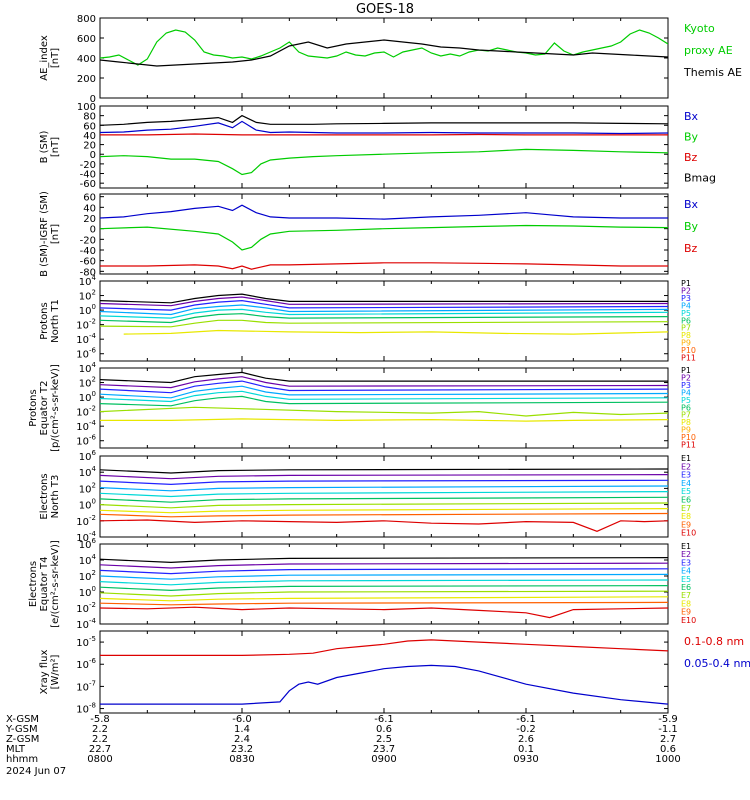  I want to click on x-axis-value: 1000, so click(667, 759).